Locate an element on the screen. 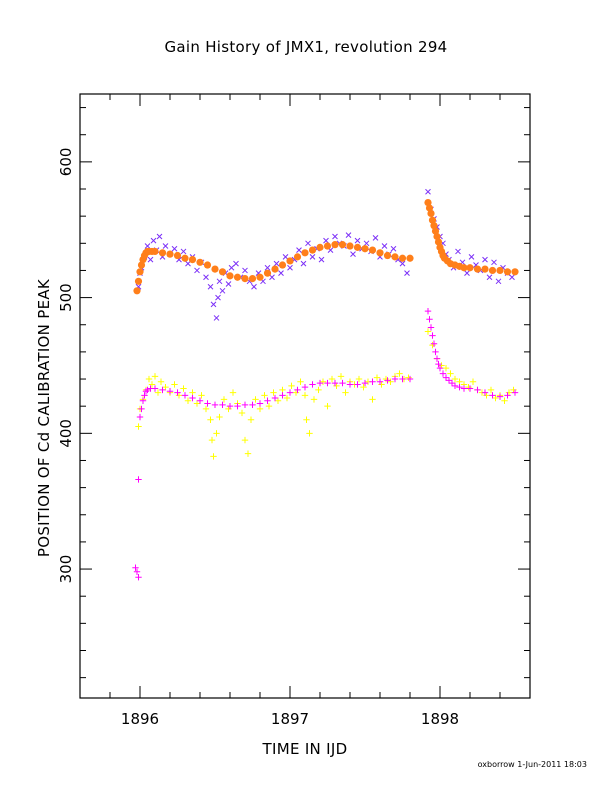 The height and width of the screenshot is (792, 612). y-tick-label: 300 is located at coordinates (66, 569).